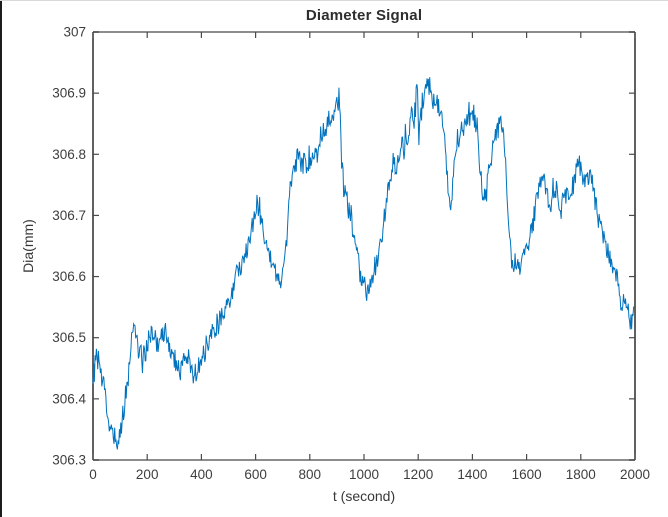 The image size is (668, 517). What do you see at coordinates (201, 474) in the screenshot?
I see `x-tick-label: 400` at bounding box center [201, 474].